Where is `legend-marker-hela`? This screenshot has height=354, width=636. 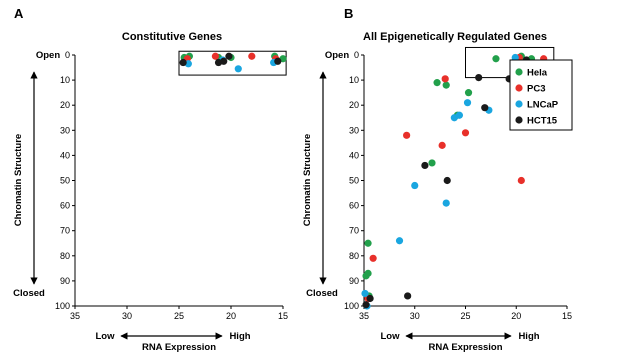
legend-marker-hela is located at coordinates (519, 72).